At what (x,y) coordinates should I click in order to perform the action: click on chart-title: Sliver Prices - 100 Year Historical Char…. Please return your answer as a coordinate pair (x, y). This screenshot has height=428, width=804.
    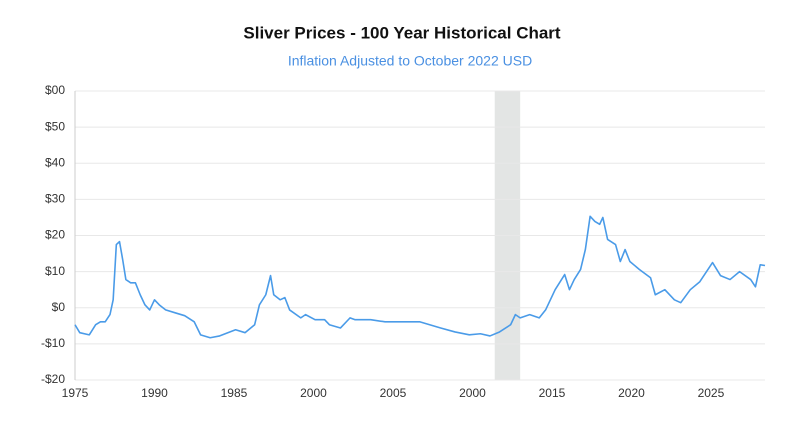
    Looking at the image, I should click on (402, 32).